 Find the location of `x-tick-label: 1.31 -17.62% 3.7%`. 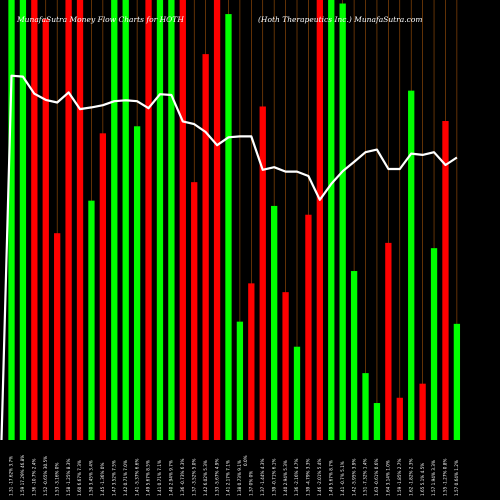

x-tick-label: 1.31 -17.62% 3.7% is located at coordinates (11, 476).